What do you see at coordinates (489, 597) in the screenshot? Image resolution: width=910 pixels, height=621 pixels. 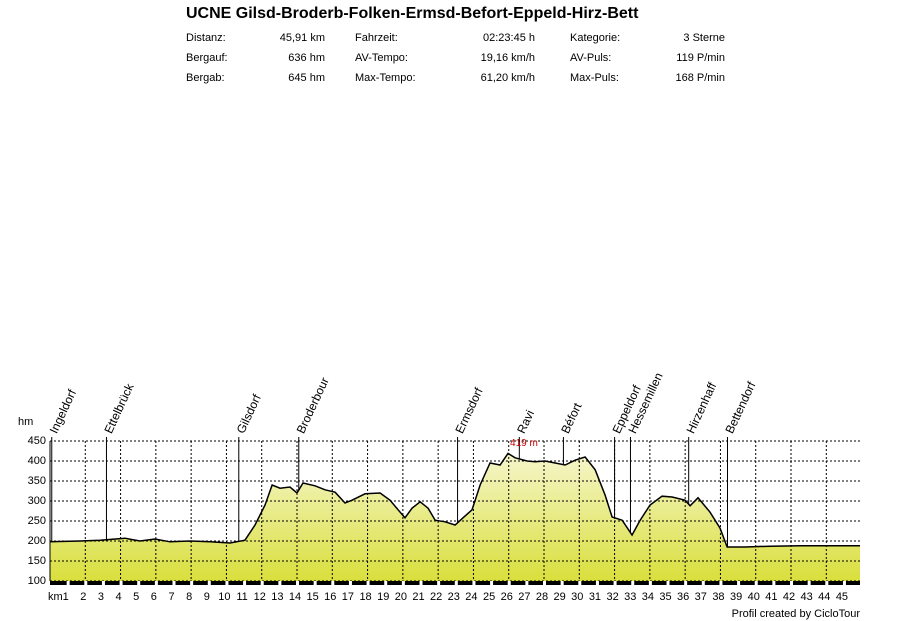 I see `x-tick-label: 25` at bounding box center [489, 597].